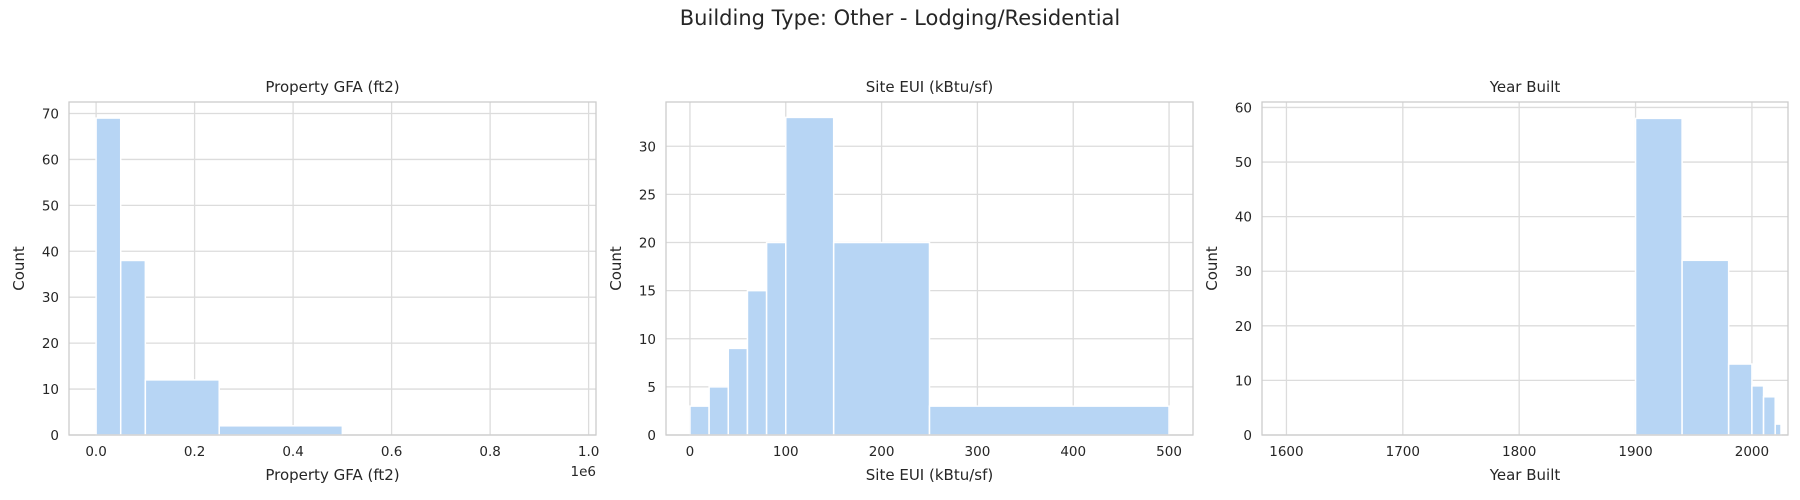 Image resolution: width=1800 pixels, height=500 pixels. Describe the element at coordinates (882, 452) in the screenshot. I see `x-tick-label: 200` at that location.